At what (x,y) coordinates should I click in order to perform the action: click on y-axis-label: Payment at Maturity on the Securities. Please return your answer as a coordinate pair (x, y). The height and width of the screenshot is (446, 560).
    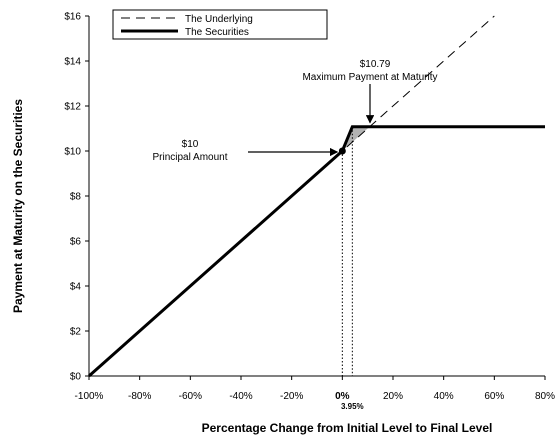
    Looking at the image, I should click on (18, 206).